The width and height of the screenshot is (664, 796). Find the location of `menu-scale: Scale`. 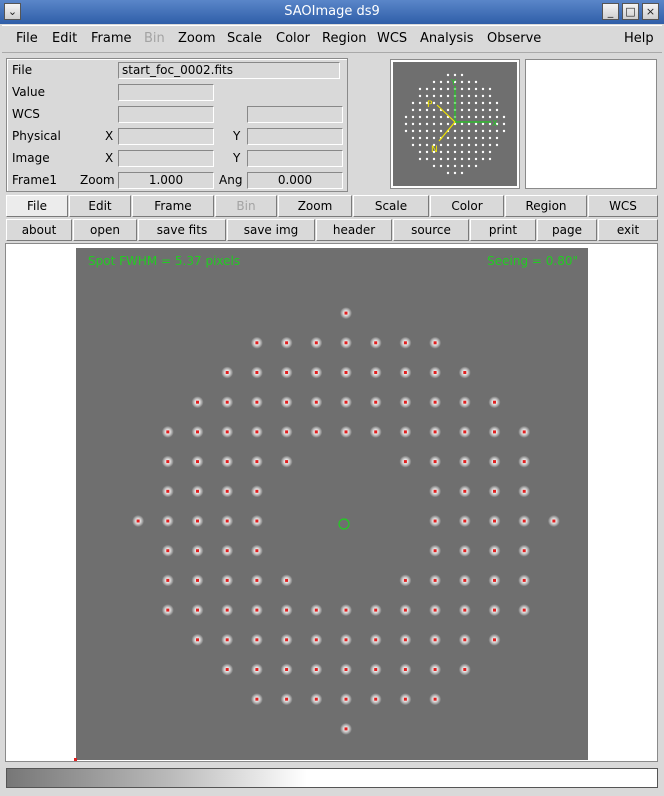

menu-scale: Scale is located at coordinates (244, 38).